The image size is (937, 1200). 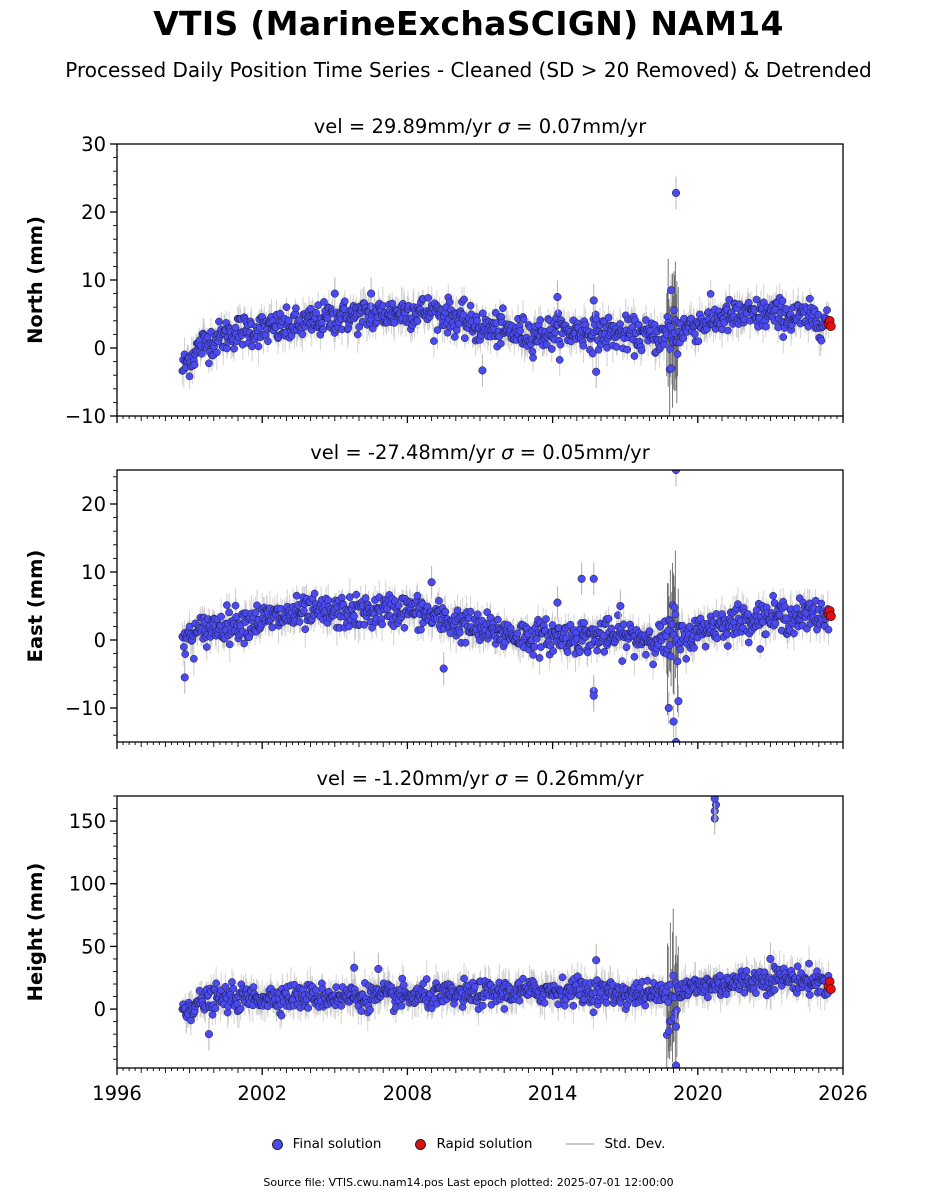 I want to click on east-sigma-value: = 0.05mm/yr, so click(x=581, y=452).